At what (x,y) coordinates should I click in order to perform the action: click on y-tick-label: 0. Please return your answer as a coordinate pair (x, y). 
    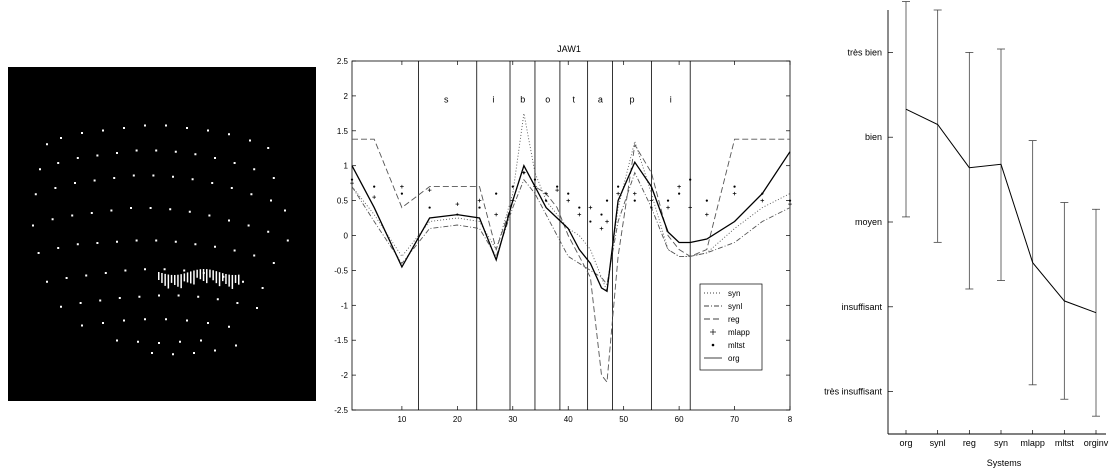
    Looking at the image, I should click on (346, 236).